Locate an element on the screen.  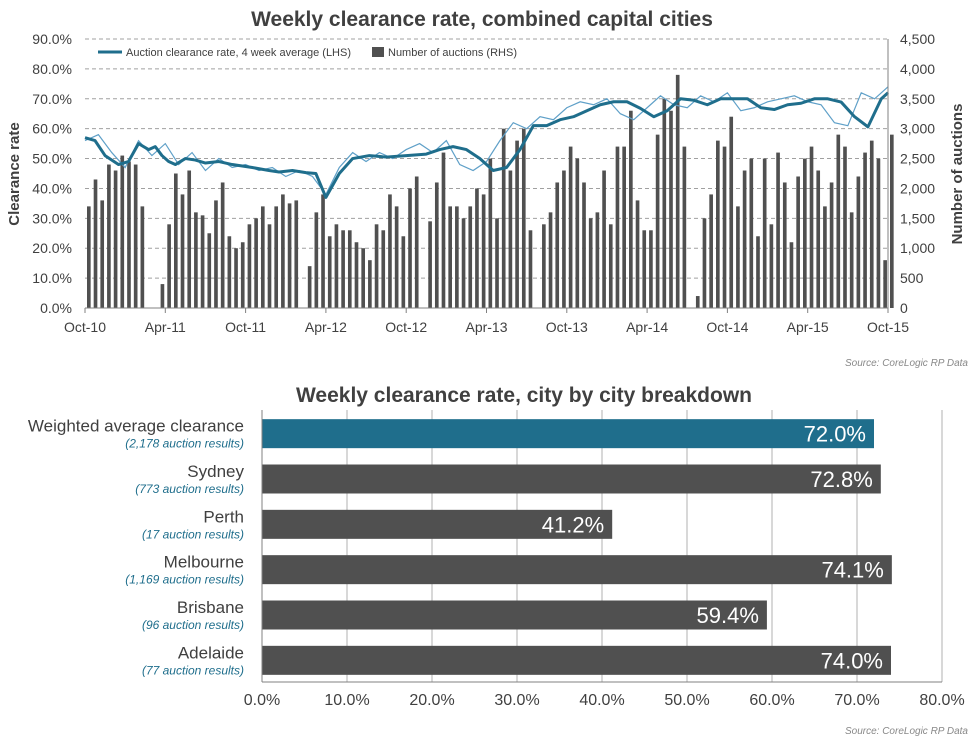
y-tick-label-right: 1,500 is located at coordinates (917, 218).